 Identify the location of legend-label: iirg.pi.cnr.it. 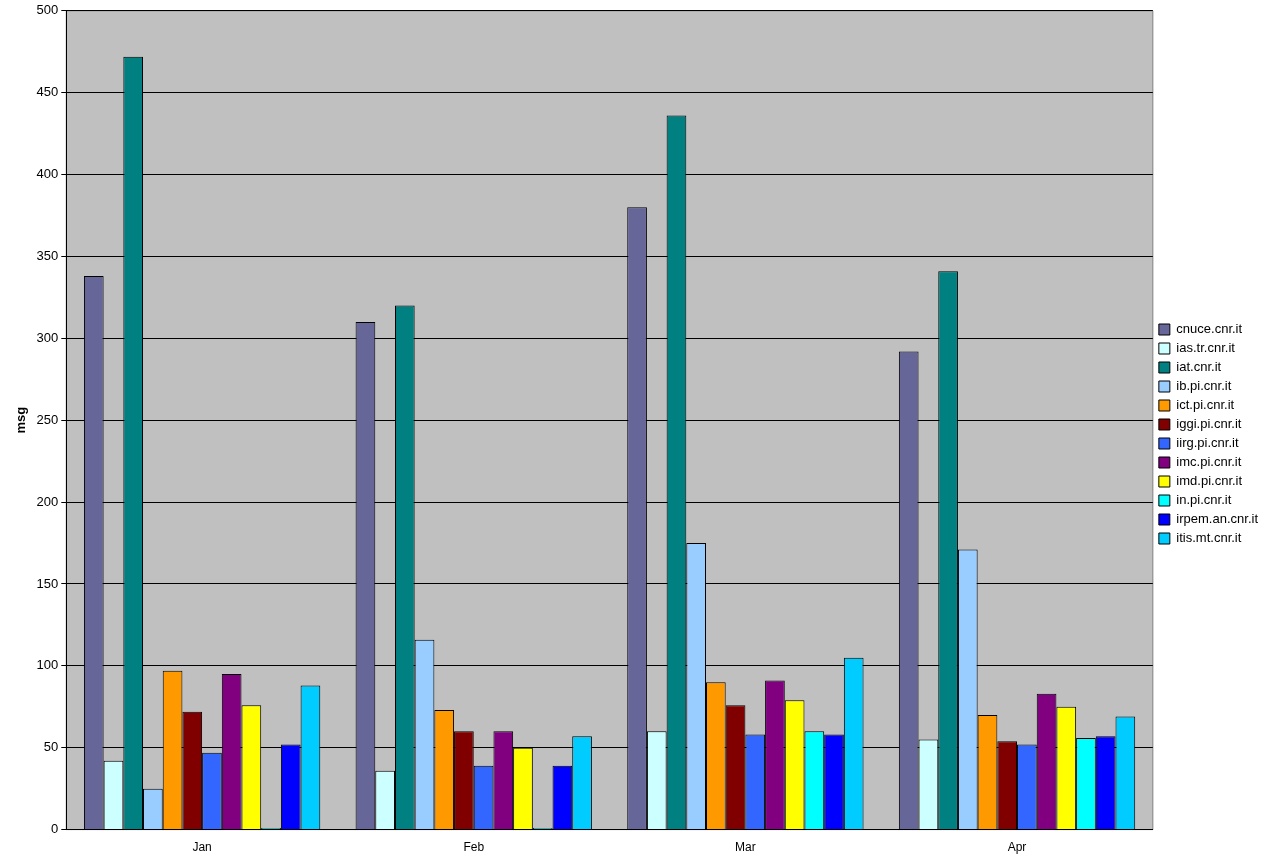
(1207, 443).